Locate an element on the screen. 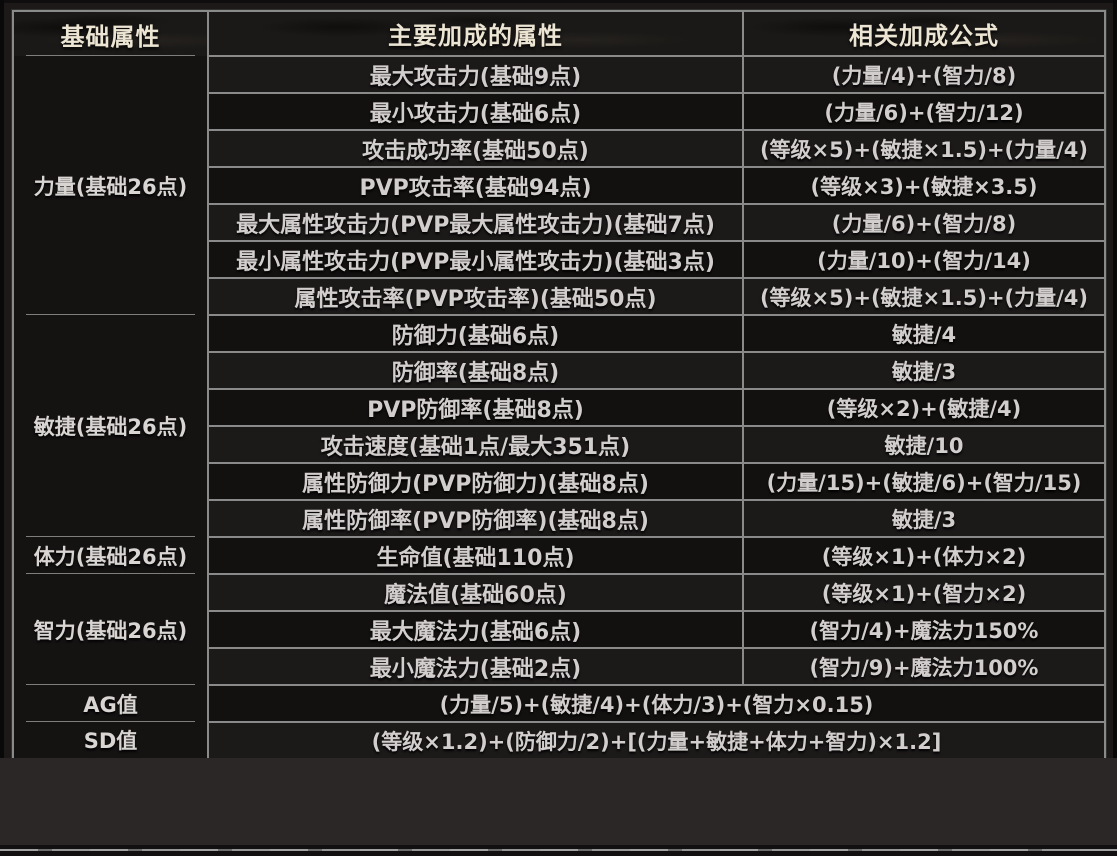 This screenshot has height=856, width=1117. attribute-cell: 最小攻击力(基础6点) is located at coordinates (475, 111).